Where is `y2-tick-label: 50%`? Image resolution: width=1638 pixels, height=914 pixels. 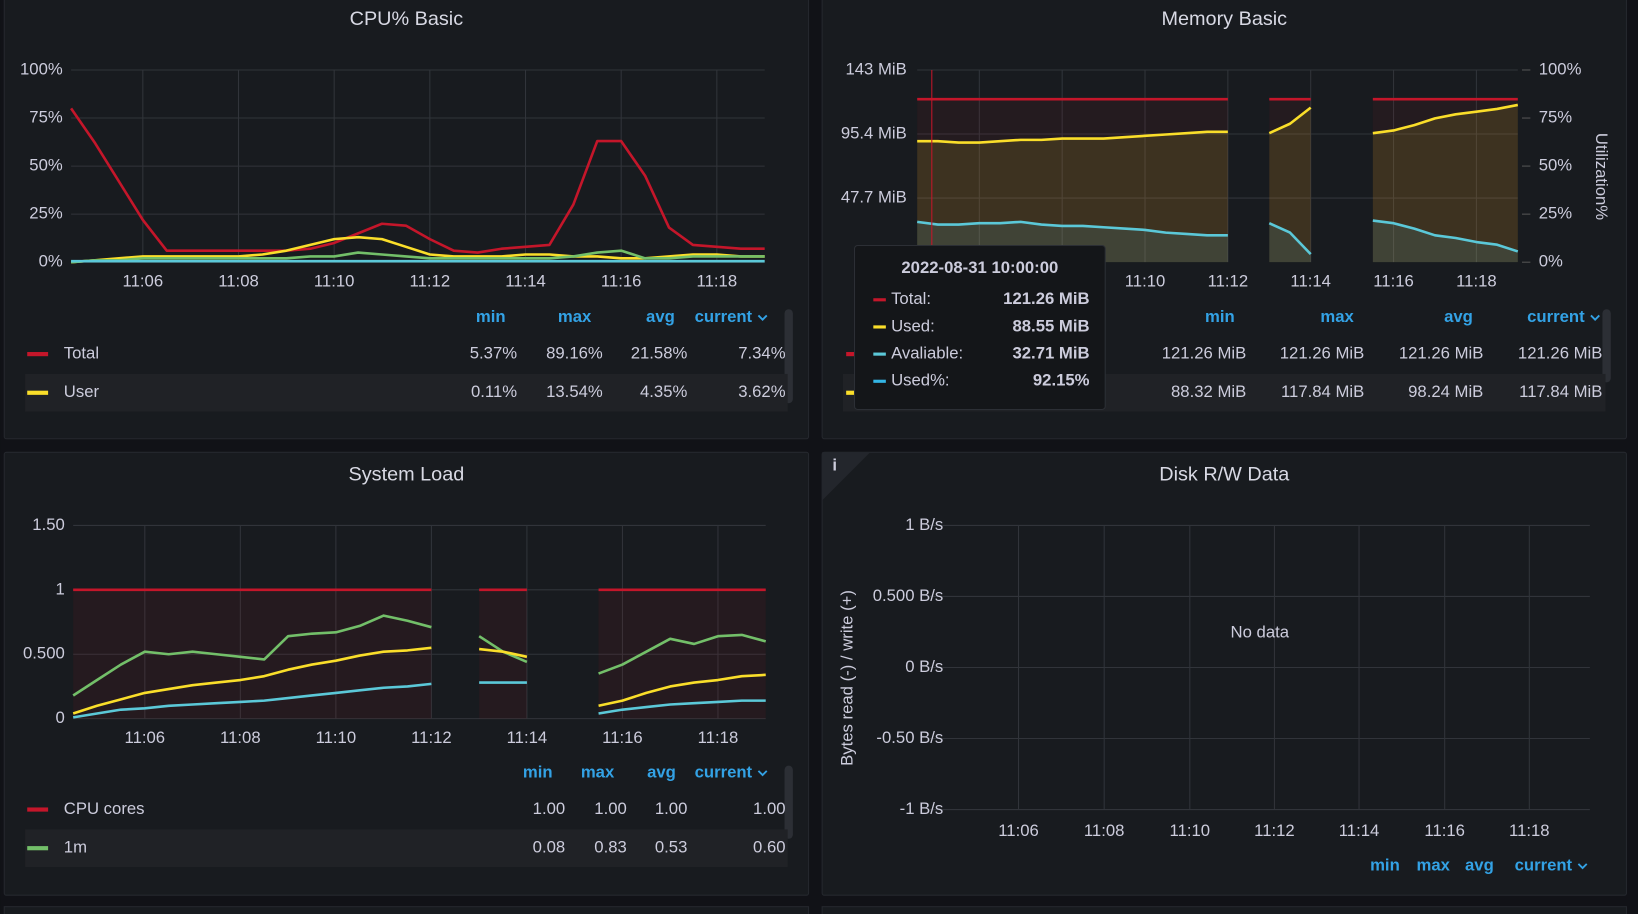
y2-tick-label: 50% is located at coordinates (1556, 165).